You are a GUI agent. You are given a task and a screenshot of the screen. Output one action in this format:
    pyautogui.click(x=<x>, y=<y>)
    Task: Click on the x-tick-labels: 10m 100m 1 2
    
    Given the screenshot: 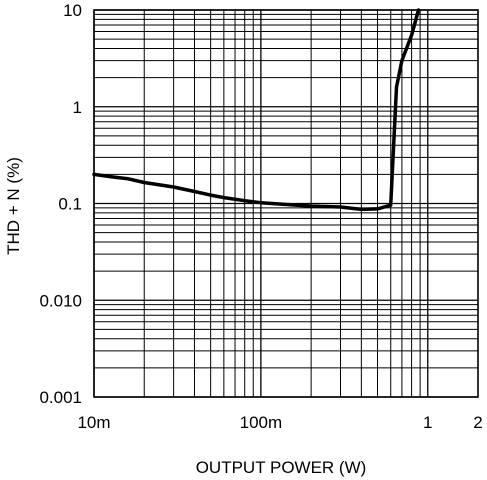 What is the action you would take?
    pyautogui.click(x=279, y=422)
    